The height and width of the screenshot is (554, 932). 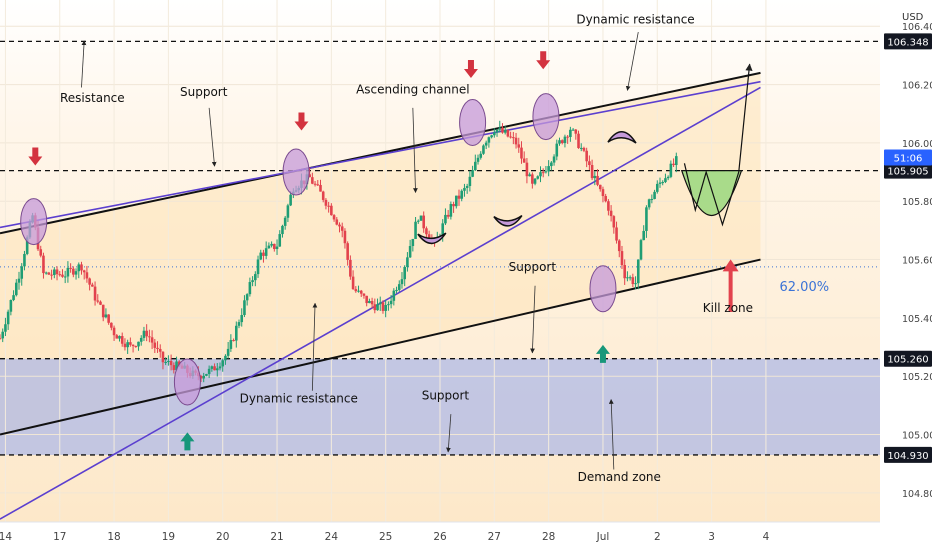 I want to click on price-badge-bg, so click(x=908, y=454).